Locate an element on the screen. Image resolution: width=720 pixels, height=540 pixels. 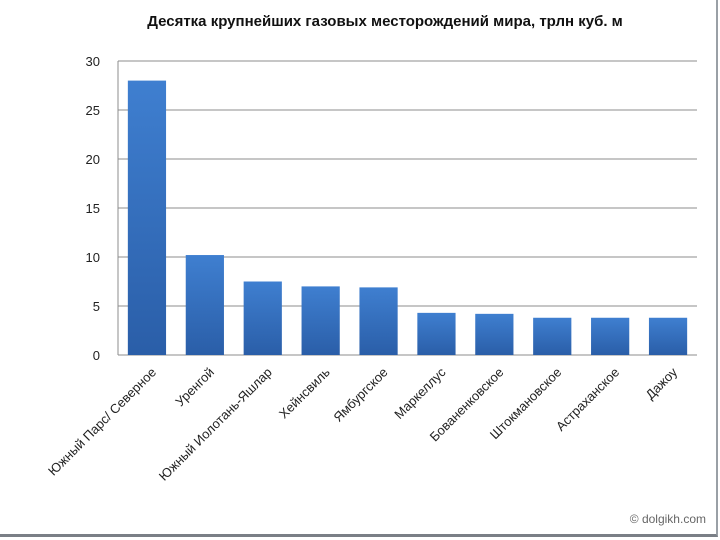
y-tick-label: 0 is located at coordinates (96, 355).